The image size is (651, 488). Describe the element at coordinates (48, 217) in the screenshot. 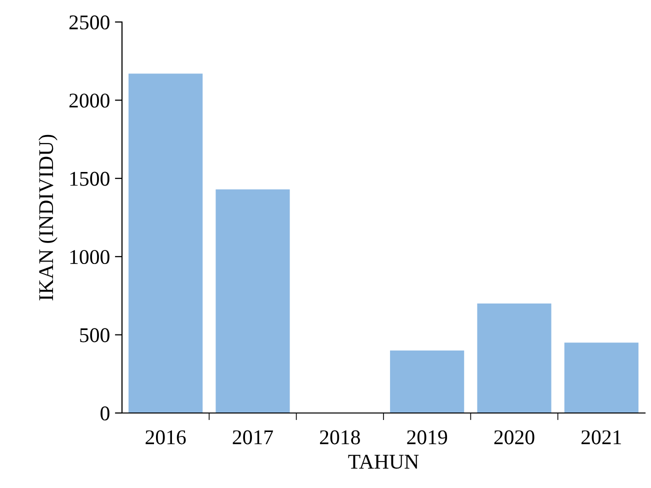

I see `y-axis-title: IKAN (INDIVIDU)` at that location.